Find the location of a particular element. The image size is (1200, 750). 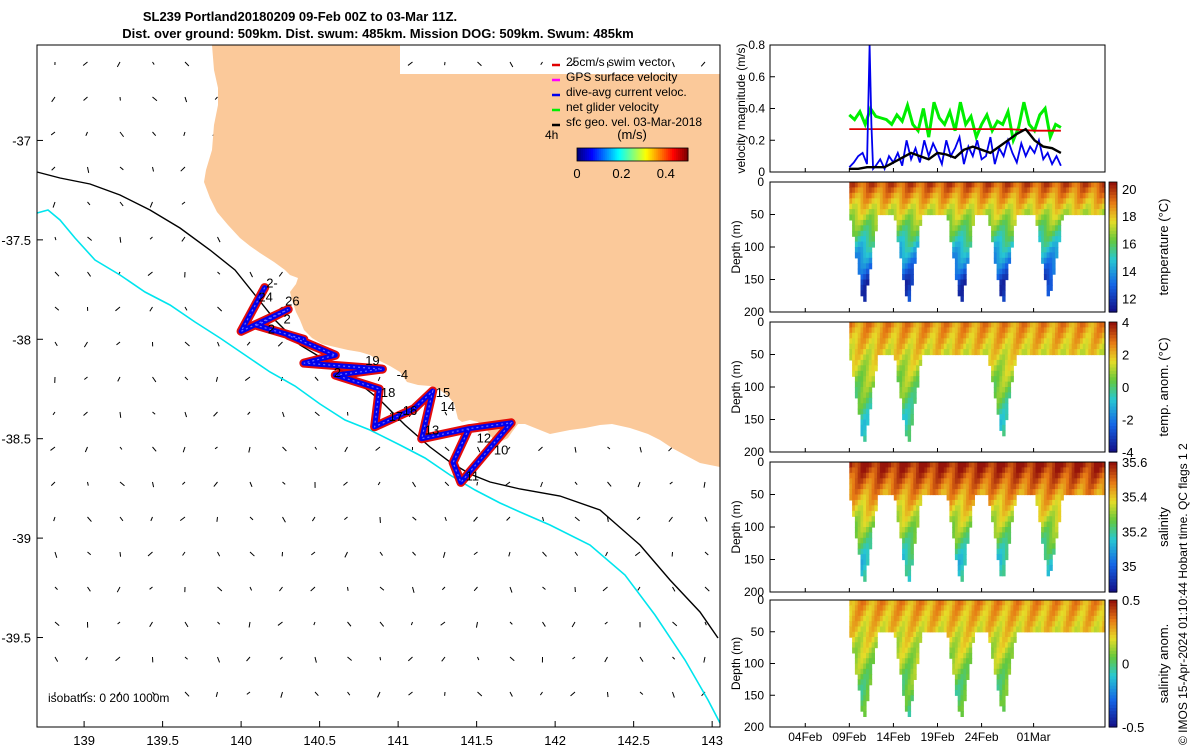

heatmap-colorbar-cell is located at coordinates (1113, 538).